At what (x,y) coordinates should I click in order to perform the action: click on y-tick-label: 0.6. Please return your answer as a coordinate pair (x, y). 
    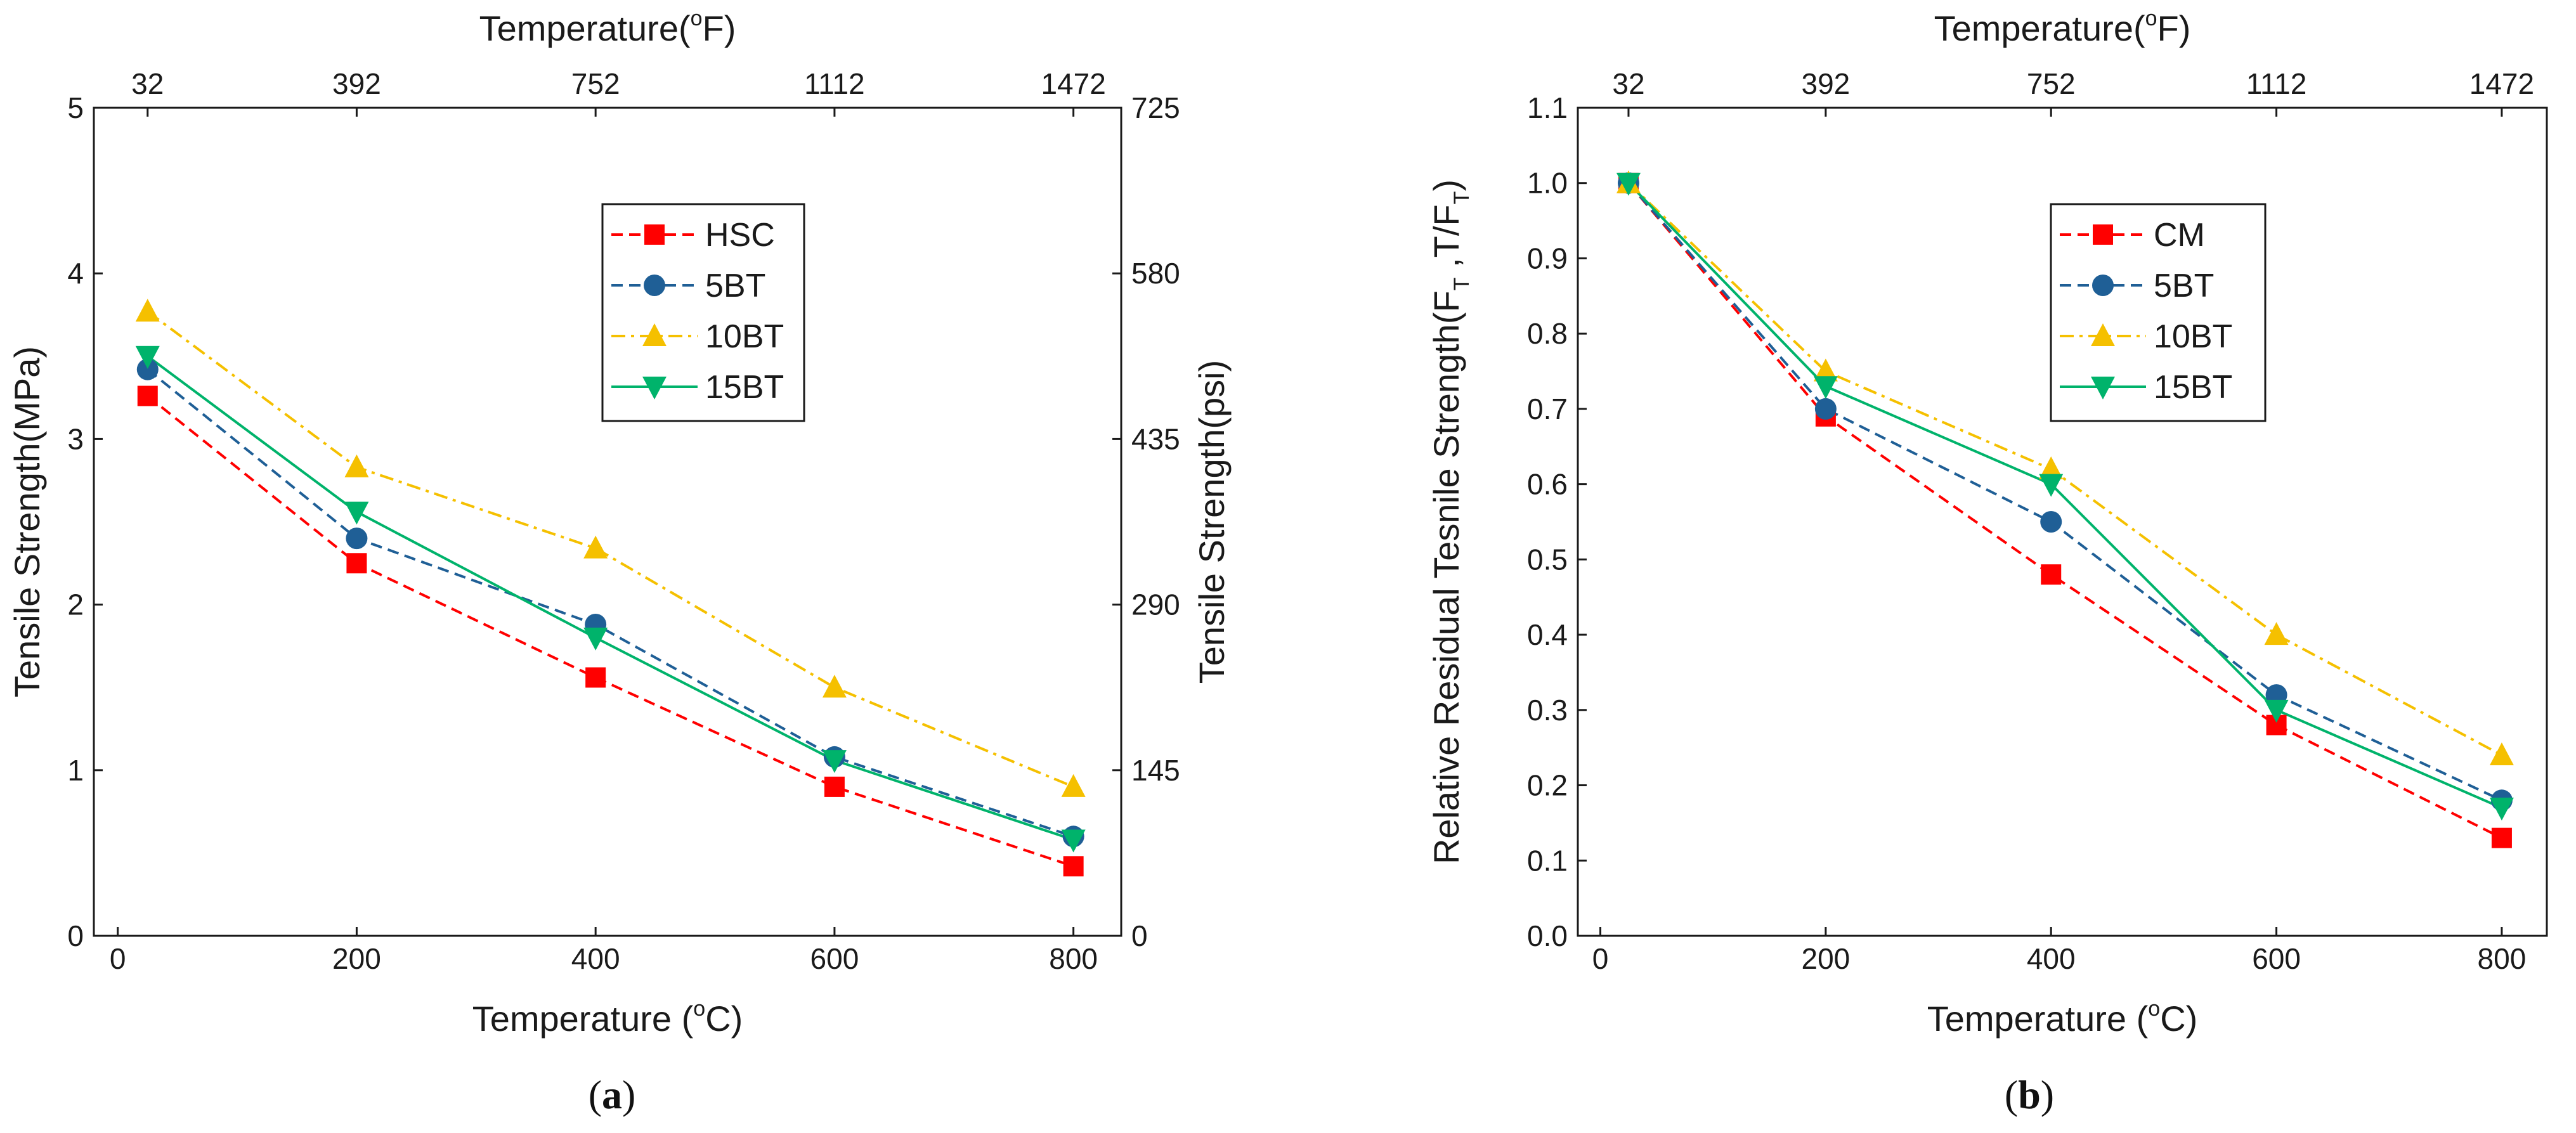
    Looking at the image, I should click on (1548, 485).